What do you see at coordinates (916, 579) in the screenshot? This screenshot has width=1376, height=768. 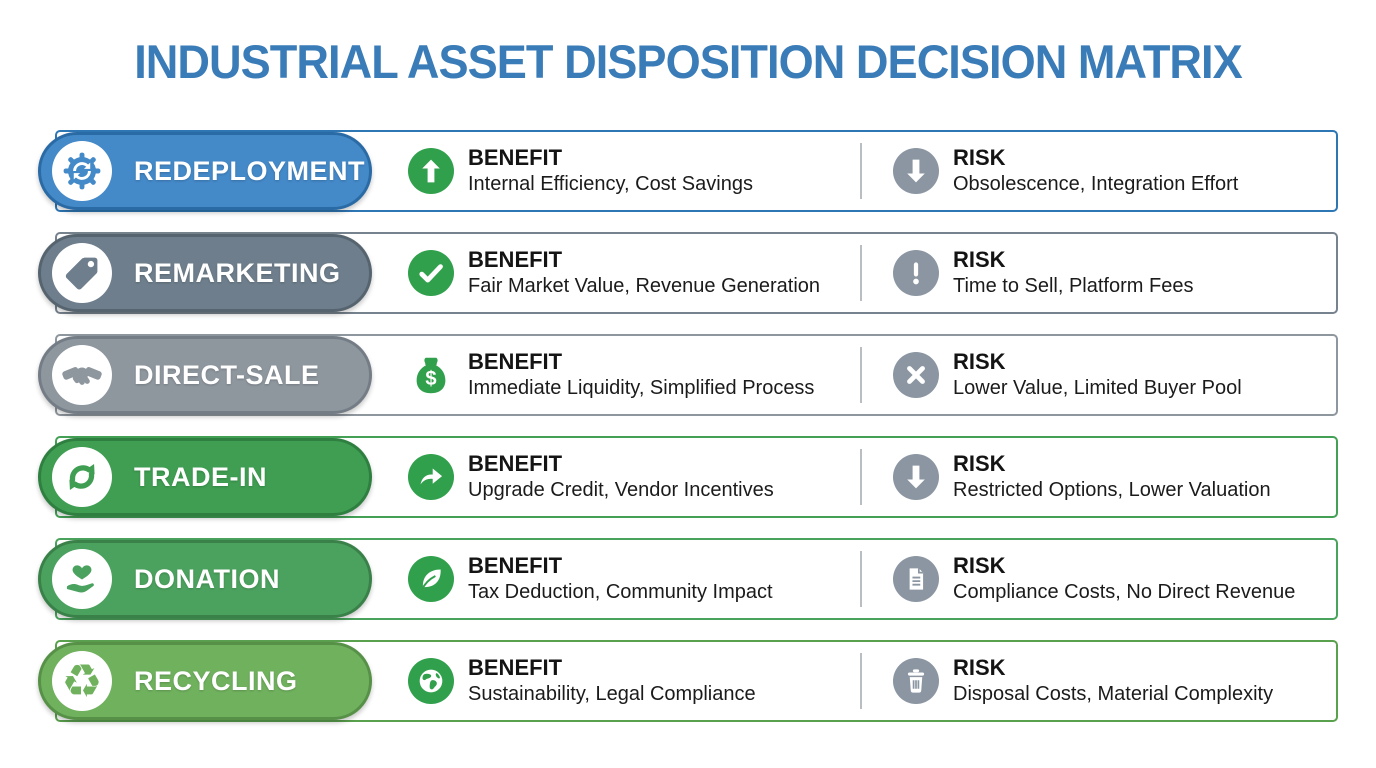 I see `document-circle-icon` at bounding box center [916, 579].